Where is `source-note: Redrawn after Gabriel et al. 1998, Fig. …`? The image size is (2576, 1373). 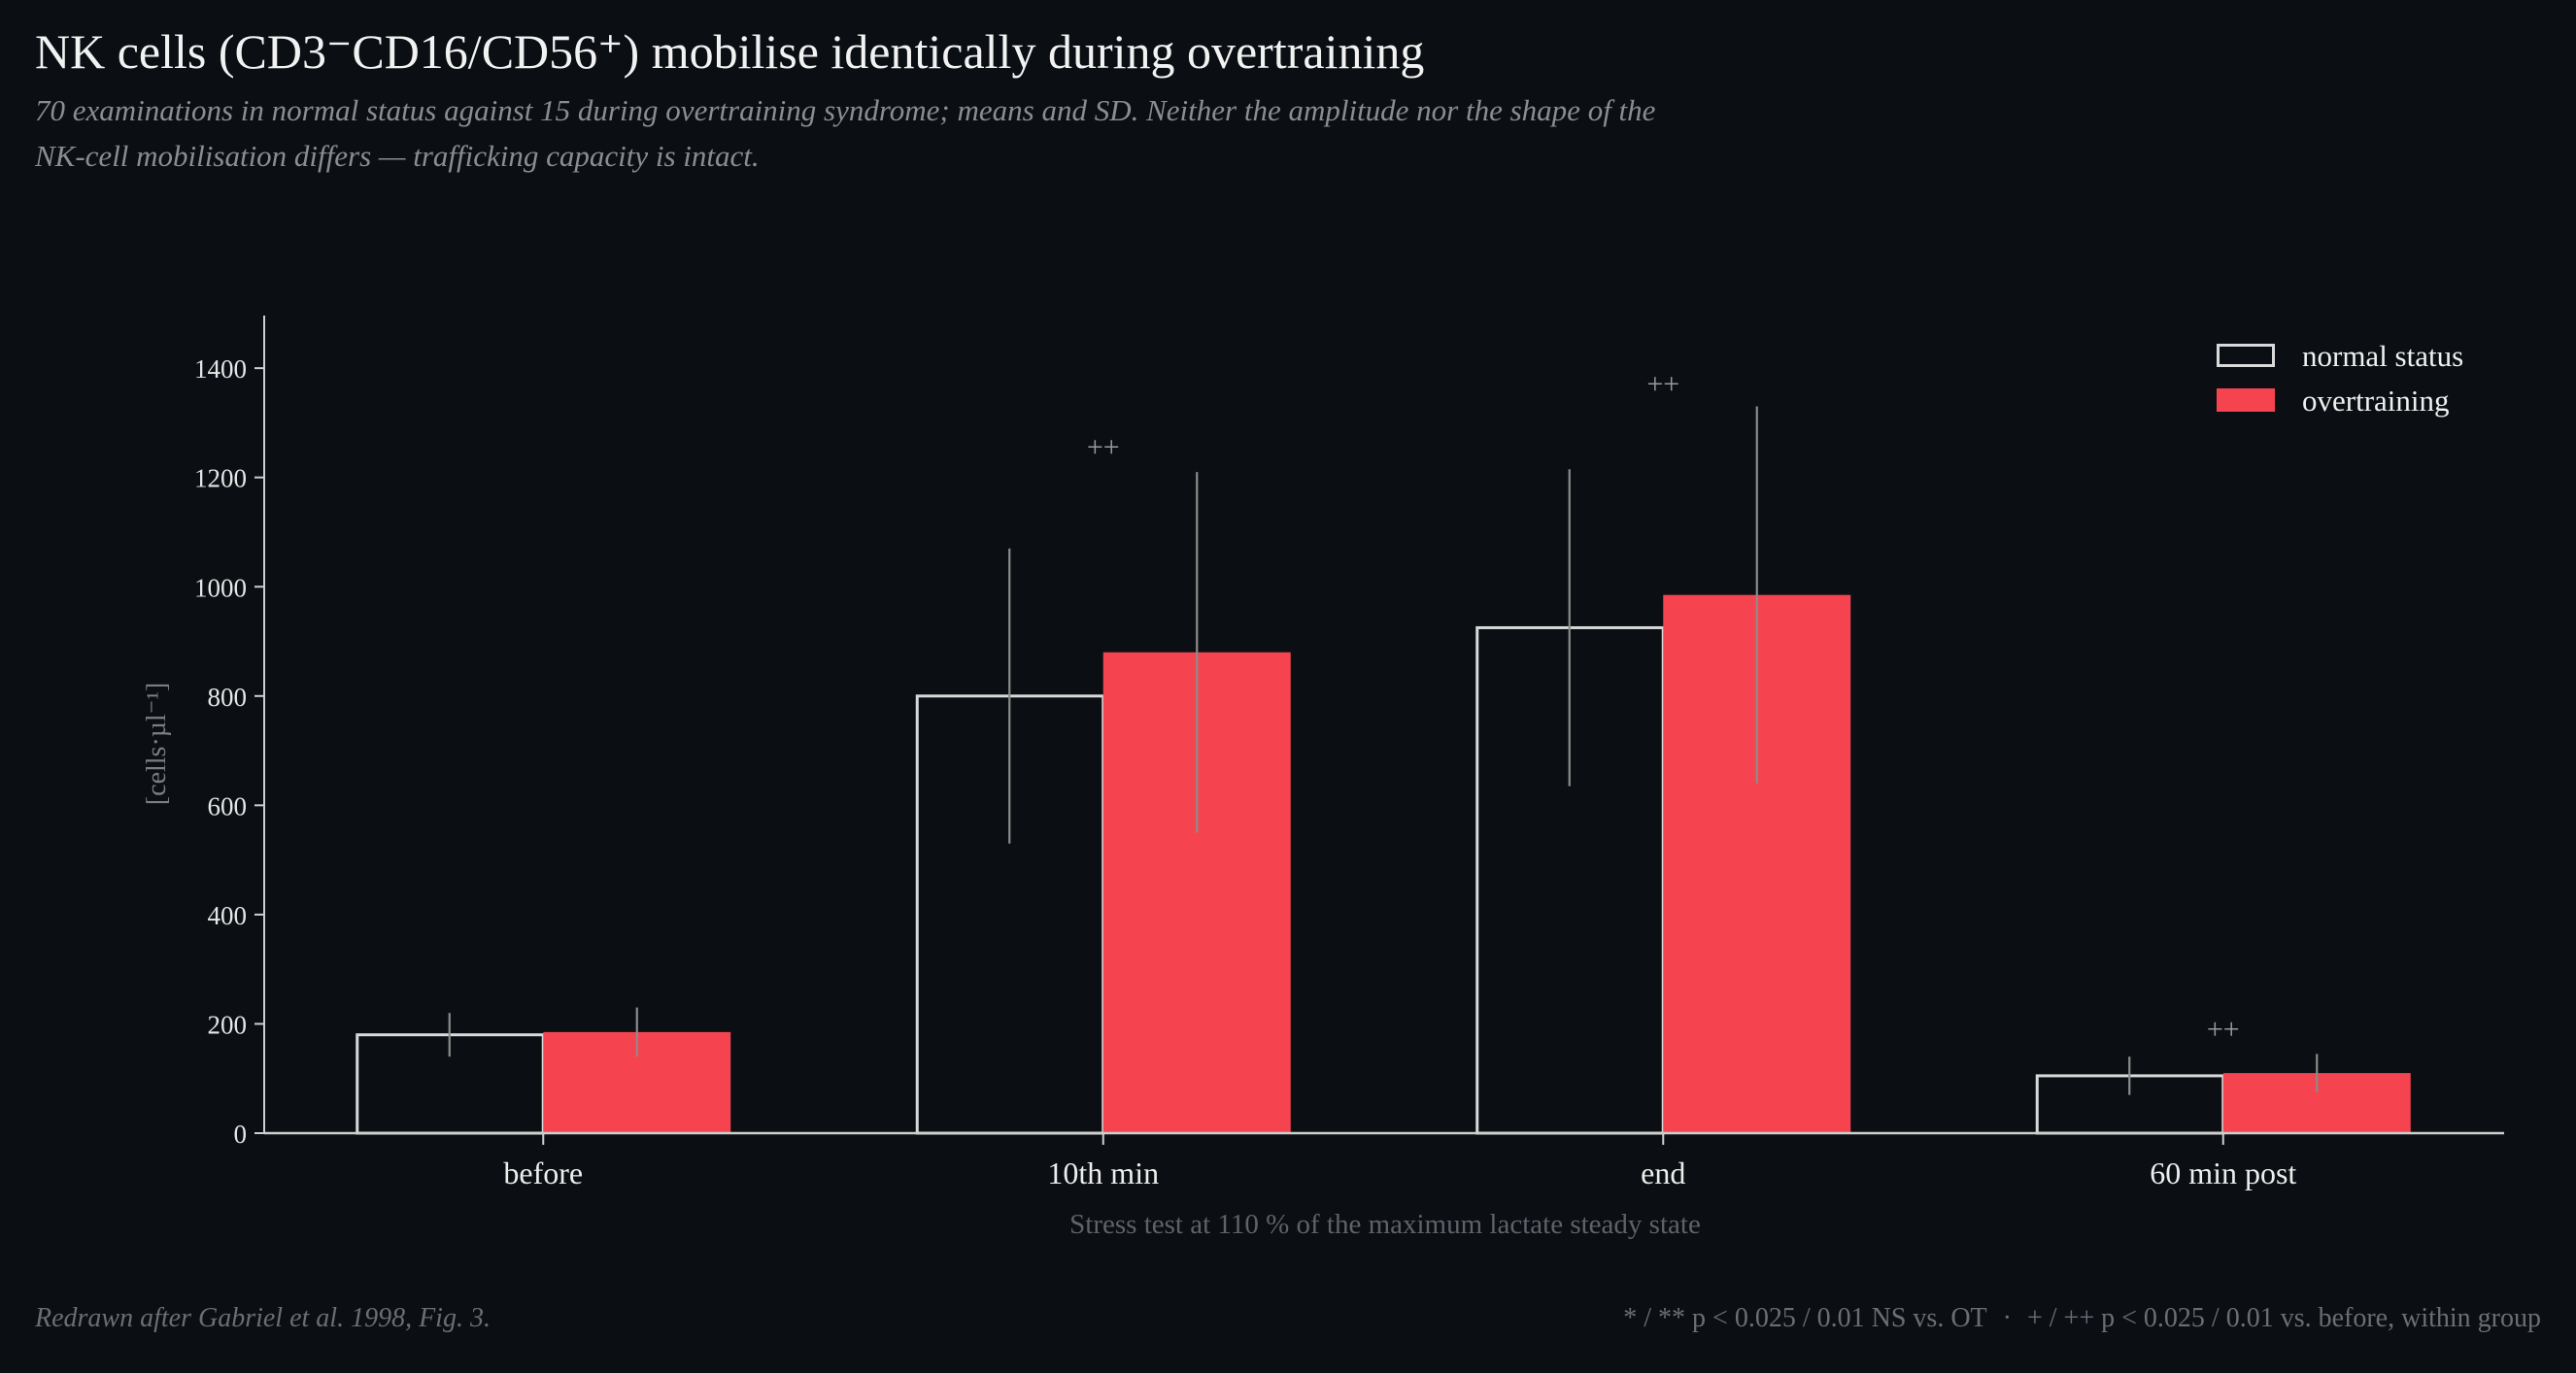 source-note: Redrawn after Gabriel et al. 1998, Fig. … is located at coordinates (263, 1318).